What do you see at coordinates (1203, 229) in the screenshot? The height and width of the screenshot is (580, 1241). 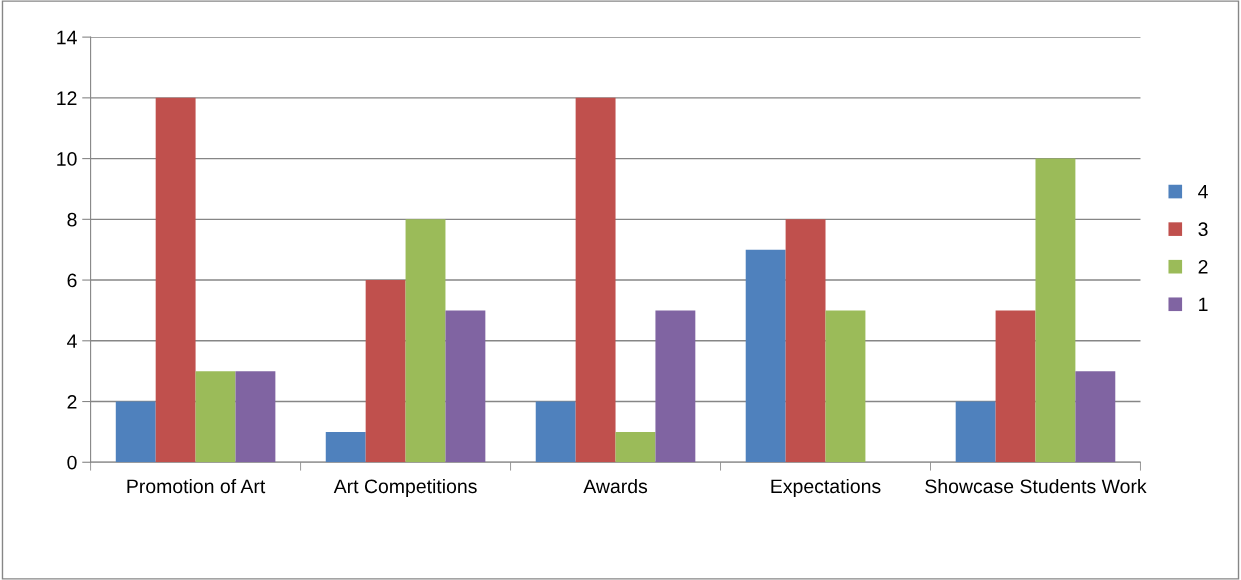 I see `legend-label: 3` at bounding box center [1203, 229].